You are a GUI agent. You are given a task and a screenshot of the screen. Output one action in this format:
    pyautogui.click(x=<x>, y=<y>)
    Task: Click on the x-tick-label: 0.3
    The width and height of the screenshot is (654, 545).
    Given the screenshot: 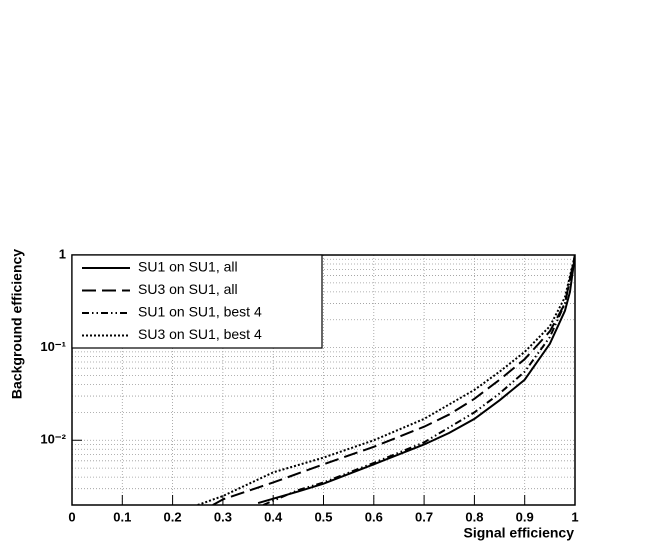 What is the action you would take?
    pyautogui.click(x=223, y=516)
    